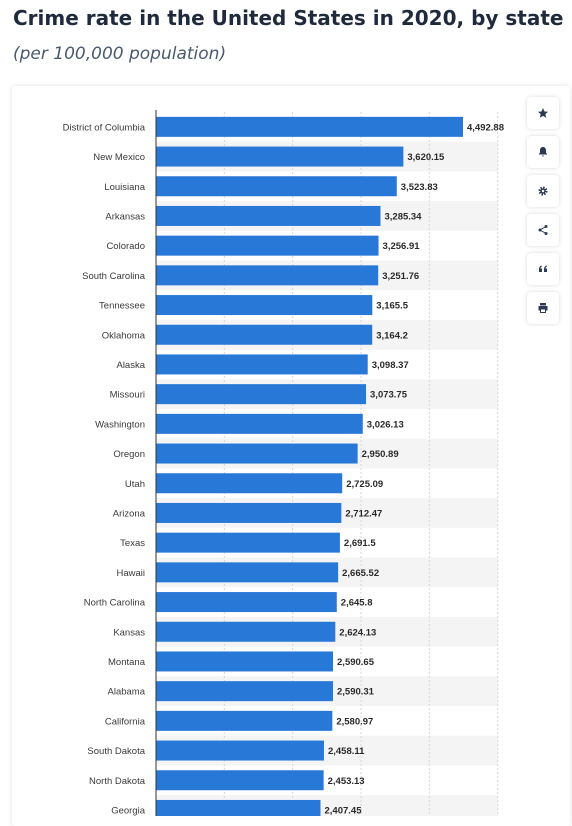 The image size is (572, 826). Describe the element at coordinates (389, 395) in the screenshot. I see `data-label: 3,073.75` at that location.